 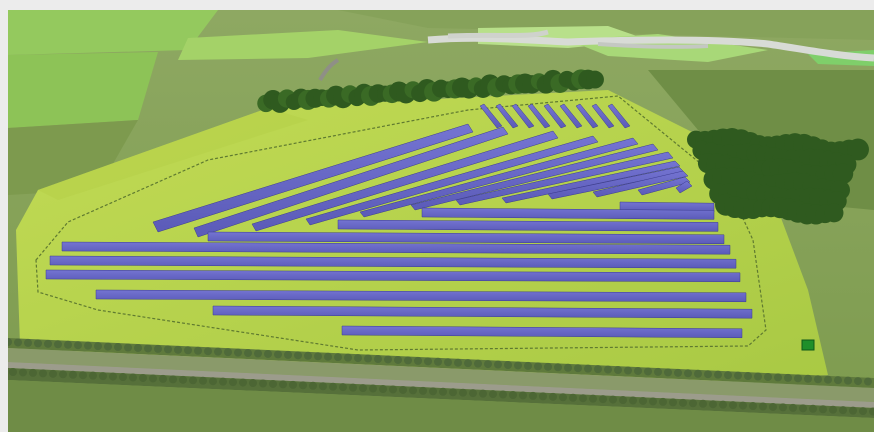 What do you see at coordinates (808, 345) in the screenshot?
I see `inverter-box` at bounding box center [808, 345].